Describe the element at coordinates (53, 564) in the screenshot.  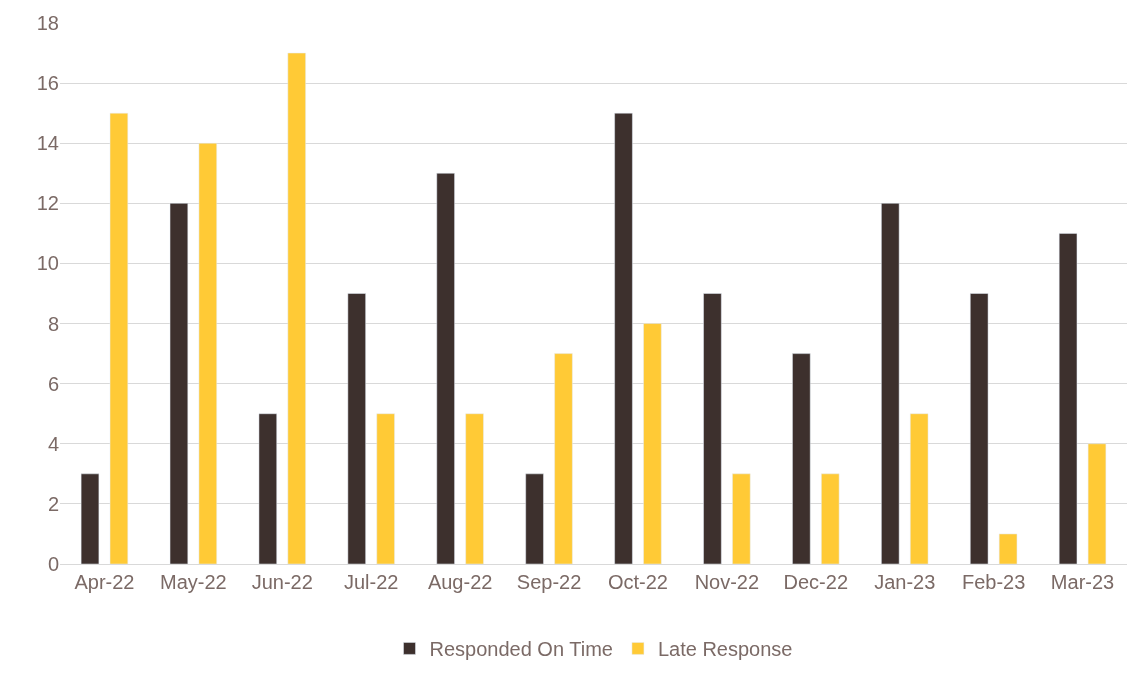
I see `y-tick-label: 0` at that location.